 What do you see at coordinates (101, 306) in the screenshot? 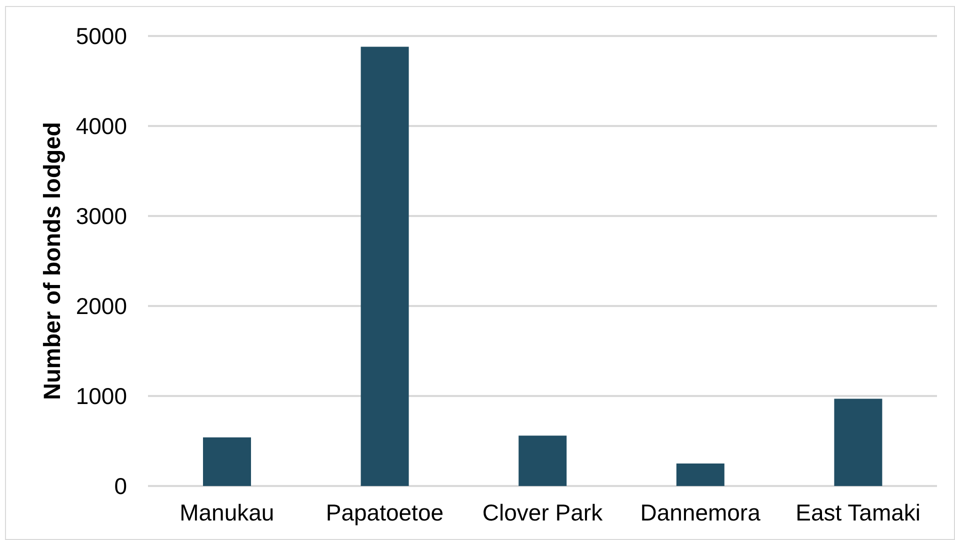
I see `y-tick-label: 2000` at bounding box center [101, 306].